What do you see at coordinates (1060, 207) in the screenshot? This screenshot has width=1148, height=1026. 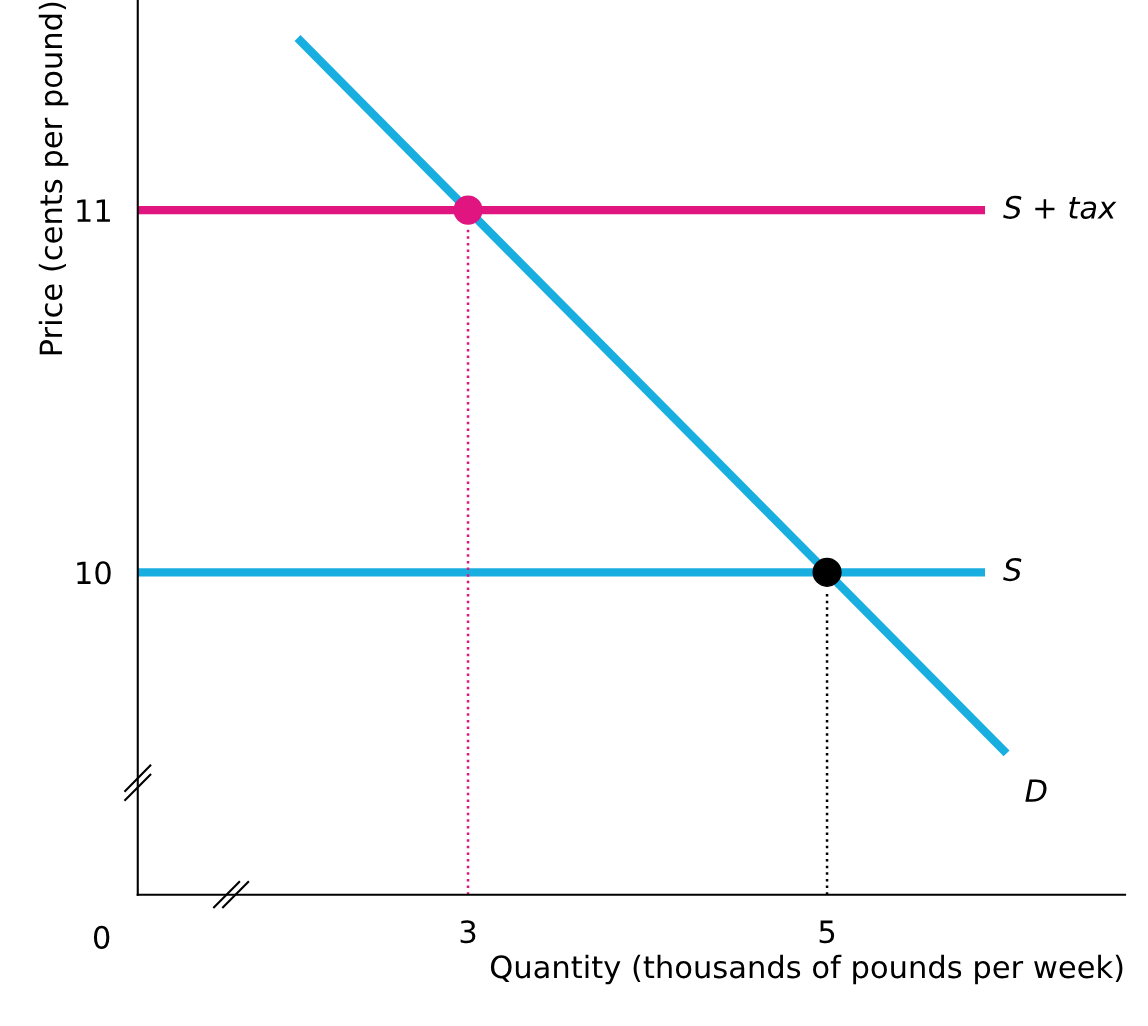 I see `series-label: S + tax` at bounding box center [1060, 207].